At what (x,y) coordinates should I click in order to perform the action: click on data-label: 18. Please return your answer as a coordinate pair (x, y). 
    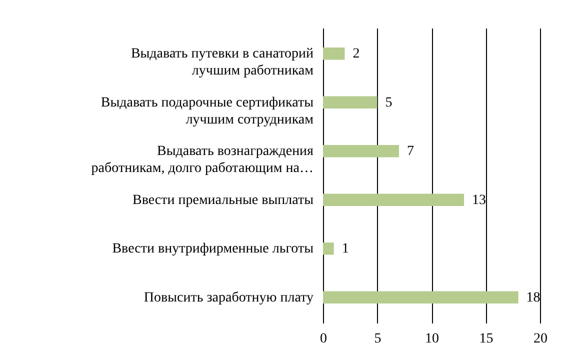
    Looking at the image, I should click on (533, 298).